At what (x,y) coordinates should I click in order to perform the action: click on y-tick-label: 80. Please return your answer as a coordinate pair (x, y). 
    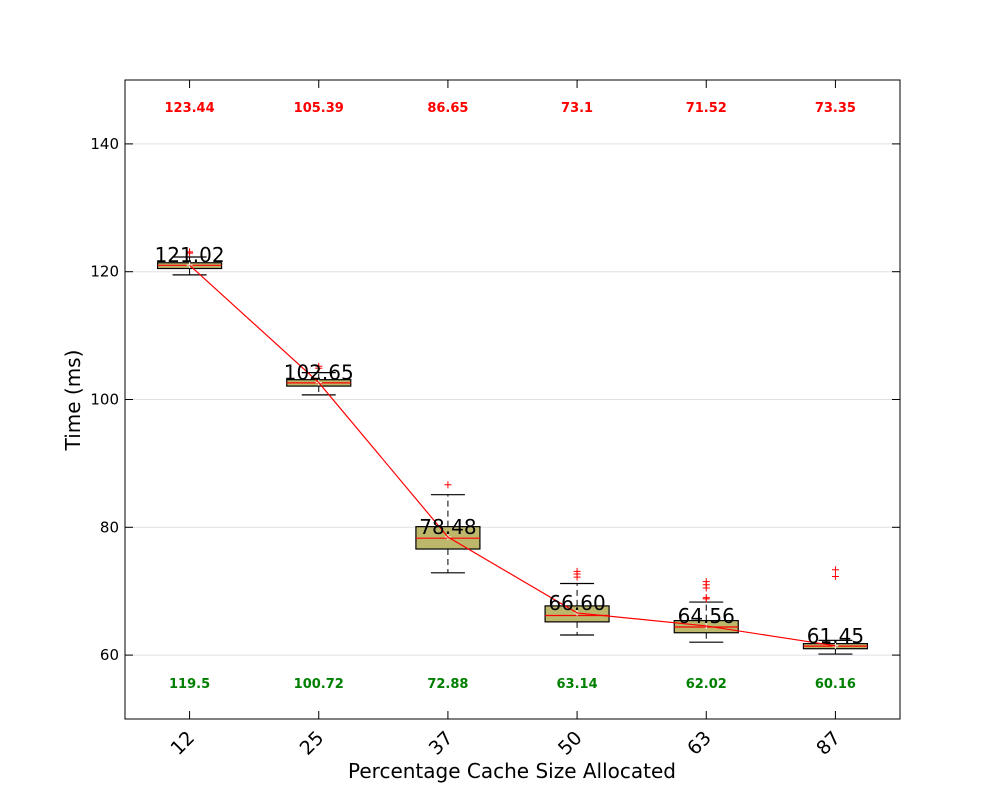
    Looking at the image, I should click on (109, 527).